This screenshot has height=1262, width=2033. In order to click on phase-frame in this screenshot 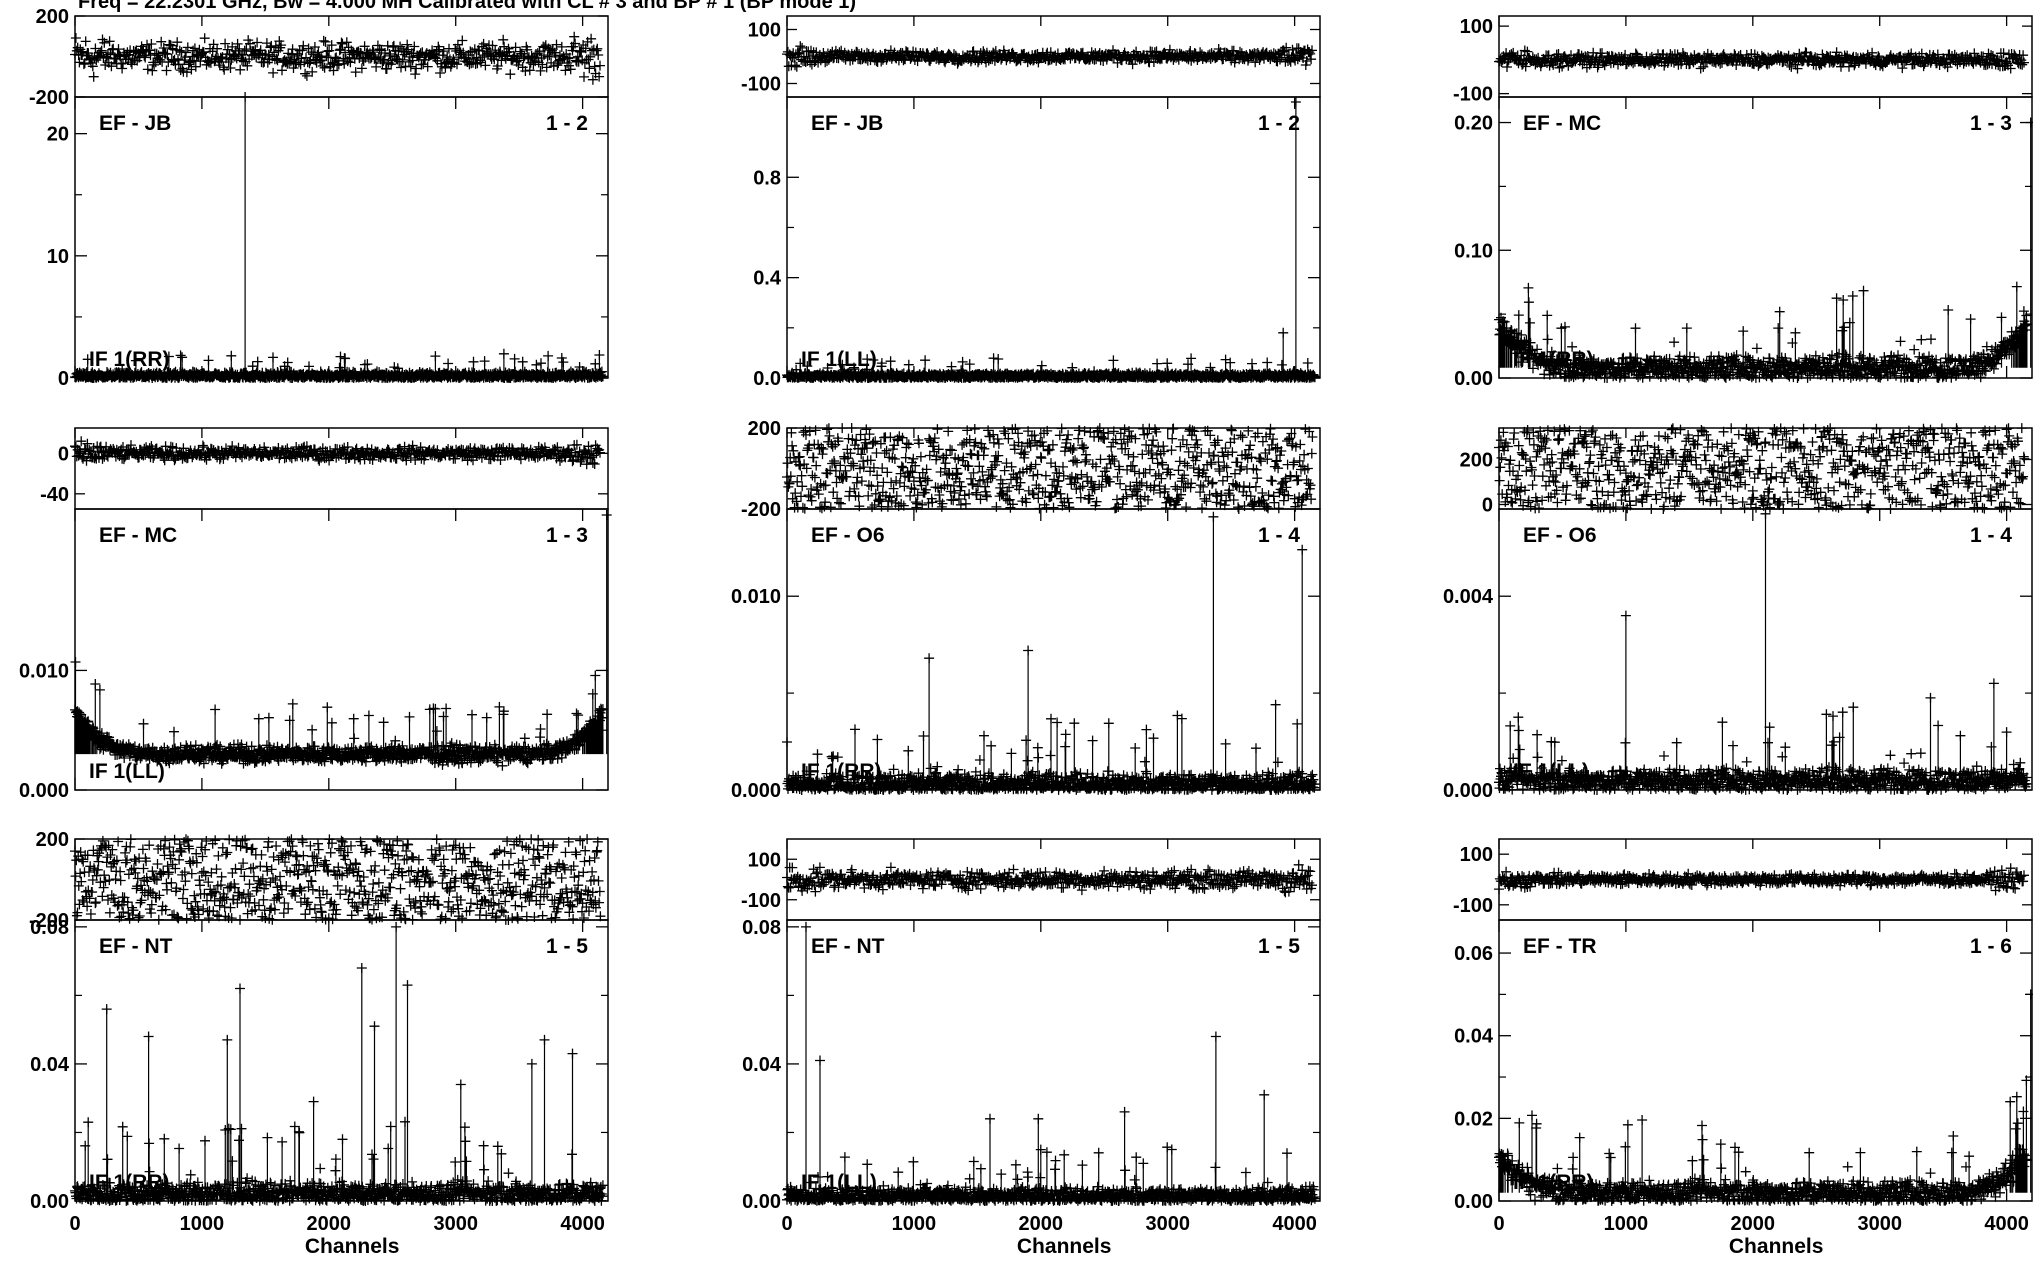, I will do `click(341, 468)`.